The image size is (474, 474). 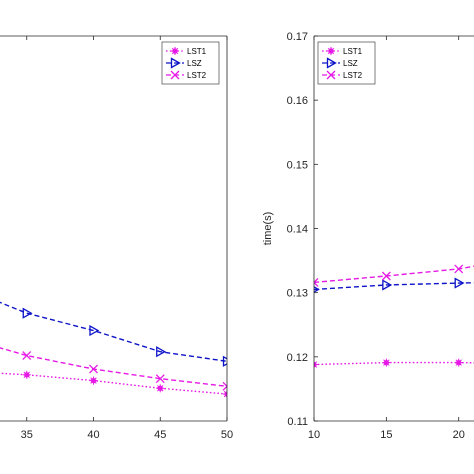 I want to click on x-tick-label: 35, so click(x=27, y=435).